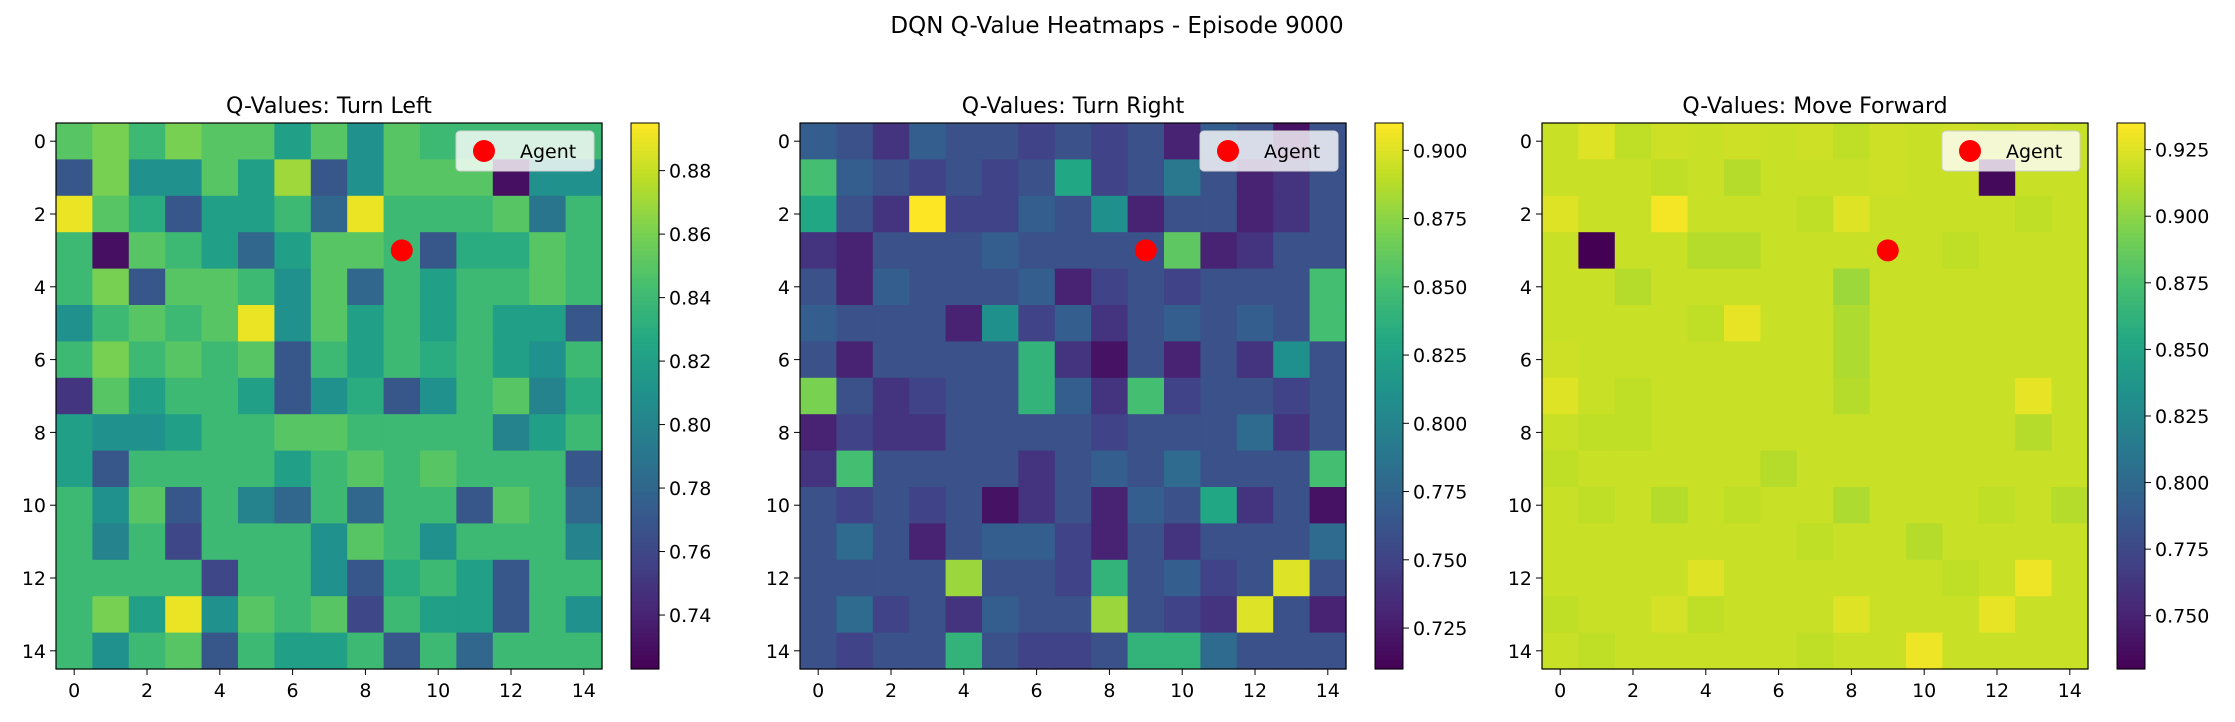 This screenshot has height=722, width=2235. Describe the element at coordinates (2034, 152) in the screenshot. I see `legend-label: Agent` at that location.